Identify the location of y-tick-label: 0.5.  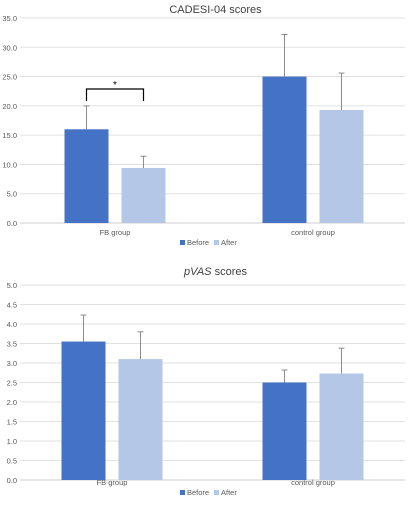
(12, 461).